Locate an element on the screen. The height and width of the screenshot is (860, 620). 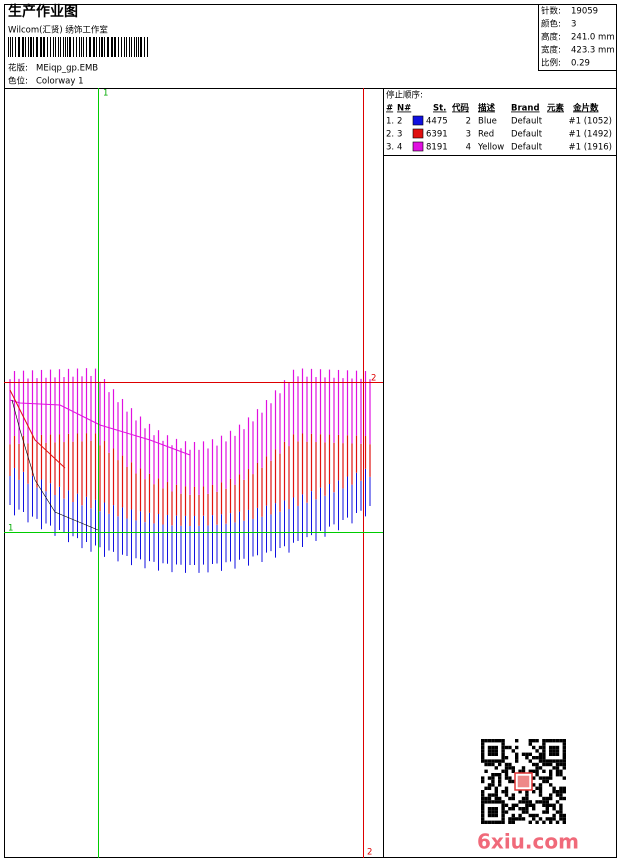
description: Yellow is located at coordinates (490, 148).